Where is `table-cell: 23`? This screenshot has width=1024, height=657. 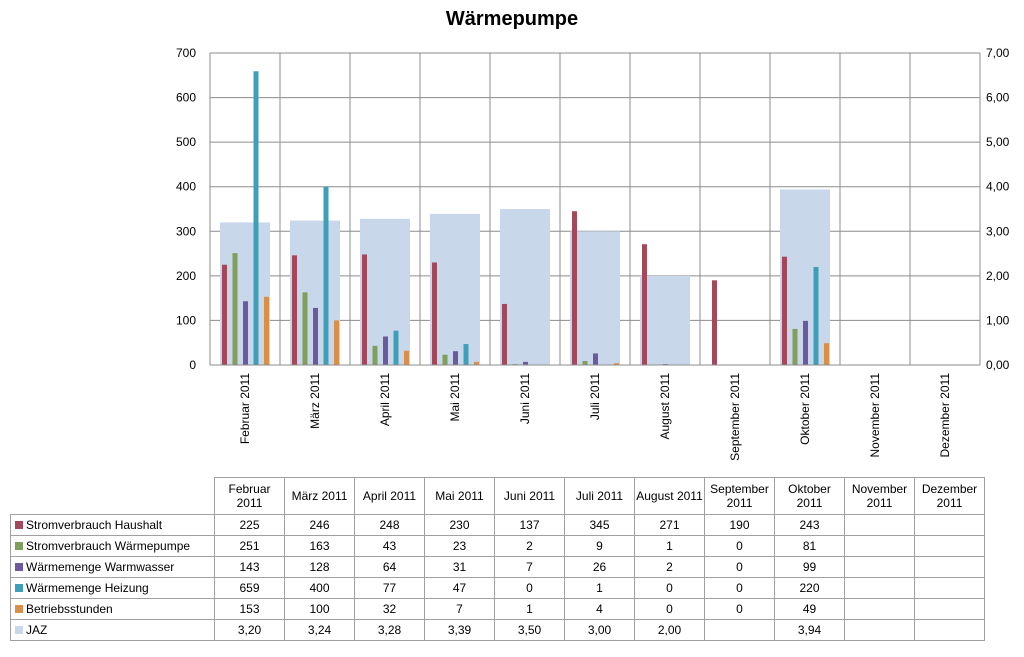
table-cell: 23 is located at coordinates (459, 546).